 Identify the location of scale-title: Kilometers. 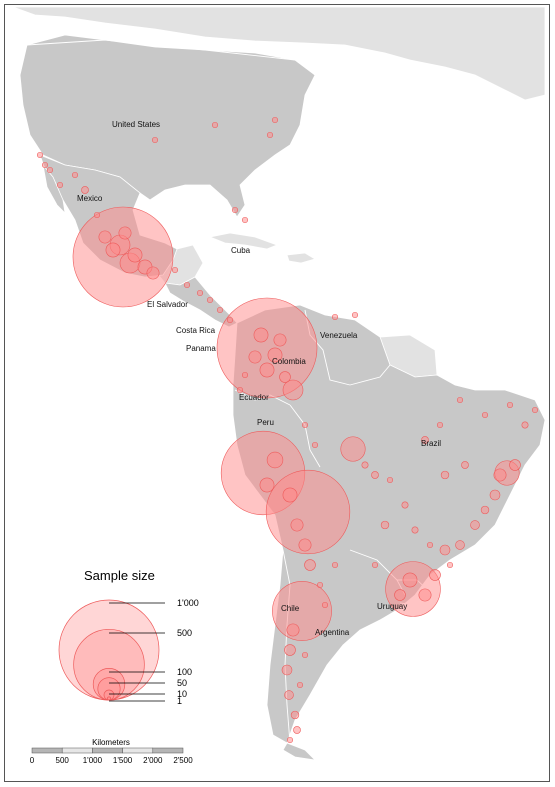
(111, 742).